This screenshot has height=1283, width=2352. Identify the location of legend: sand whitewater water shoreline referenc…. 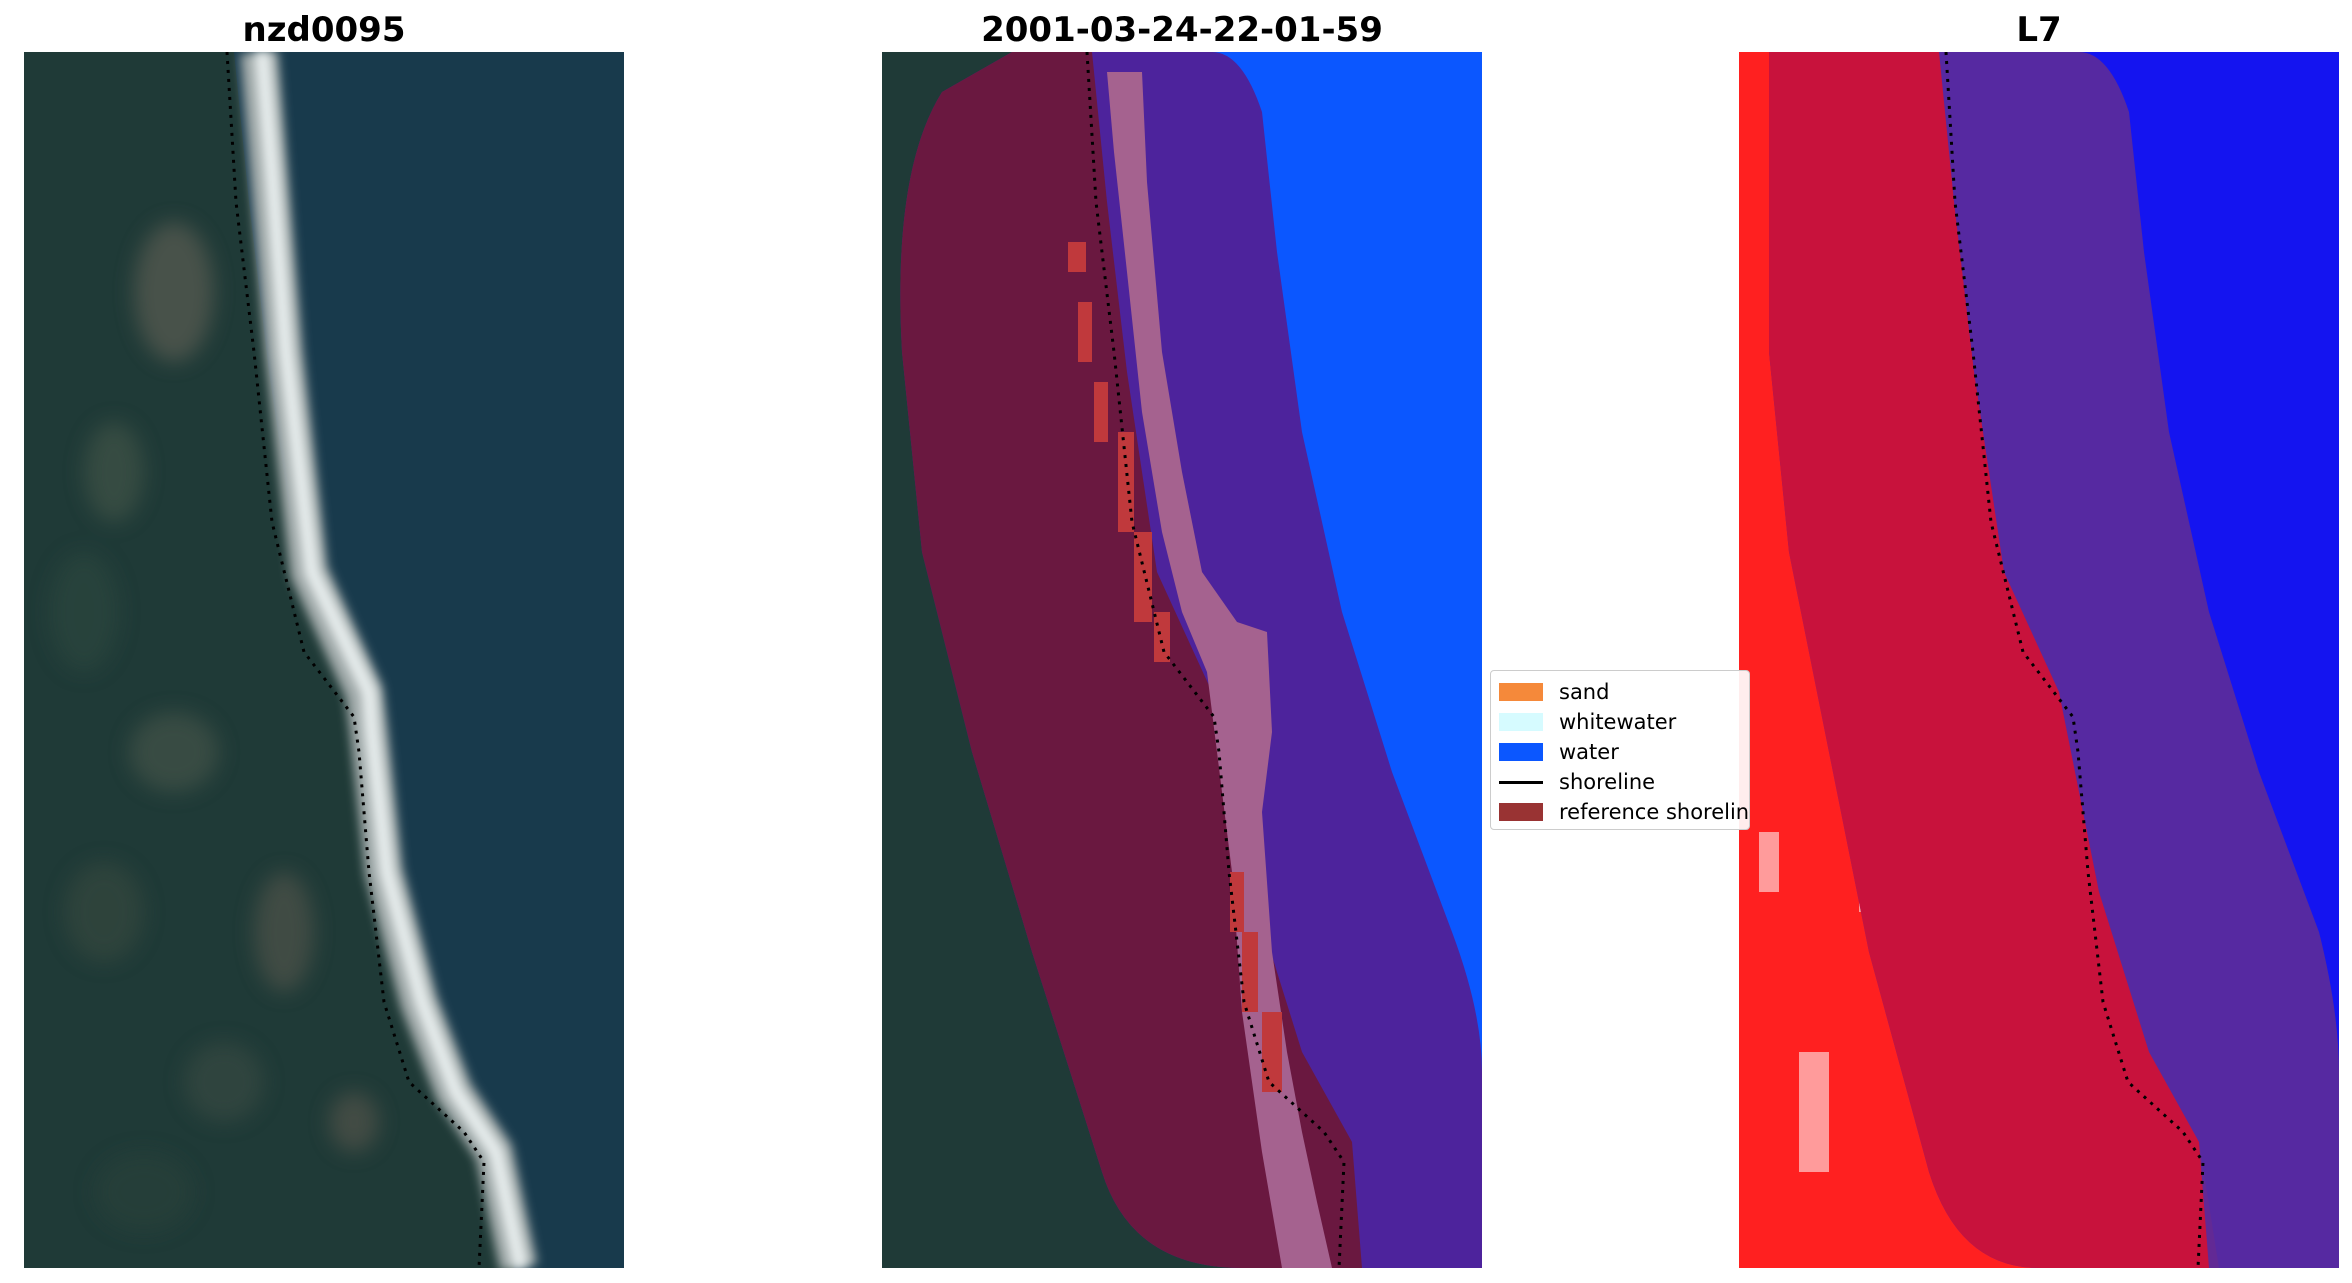
(1620, 750).